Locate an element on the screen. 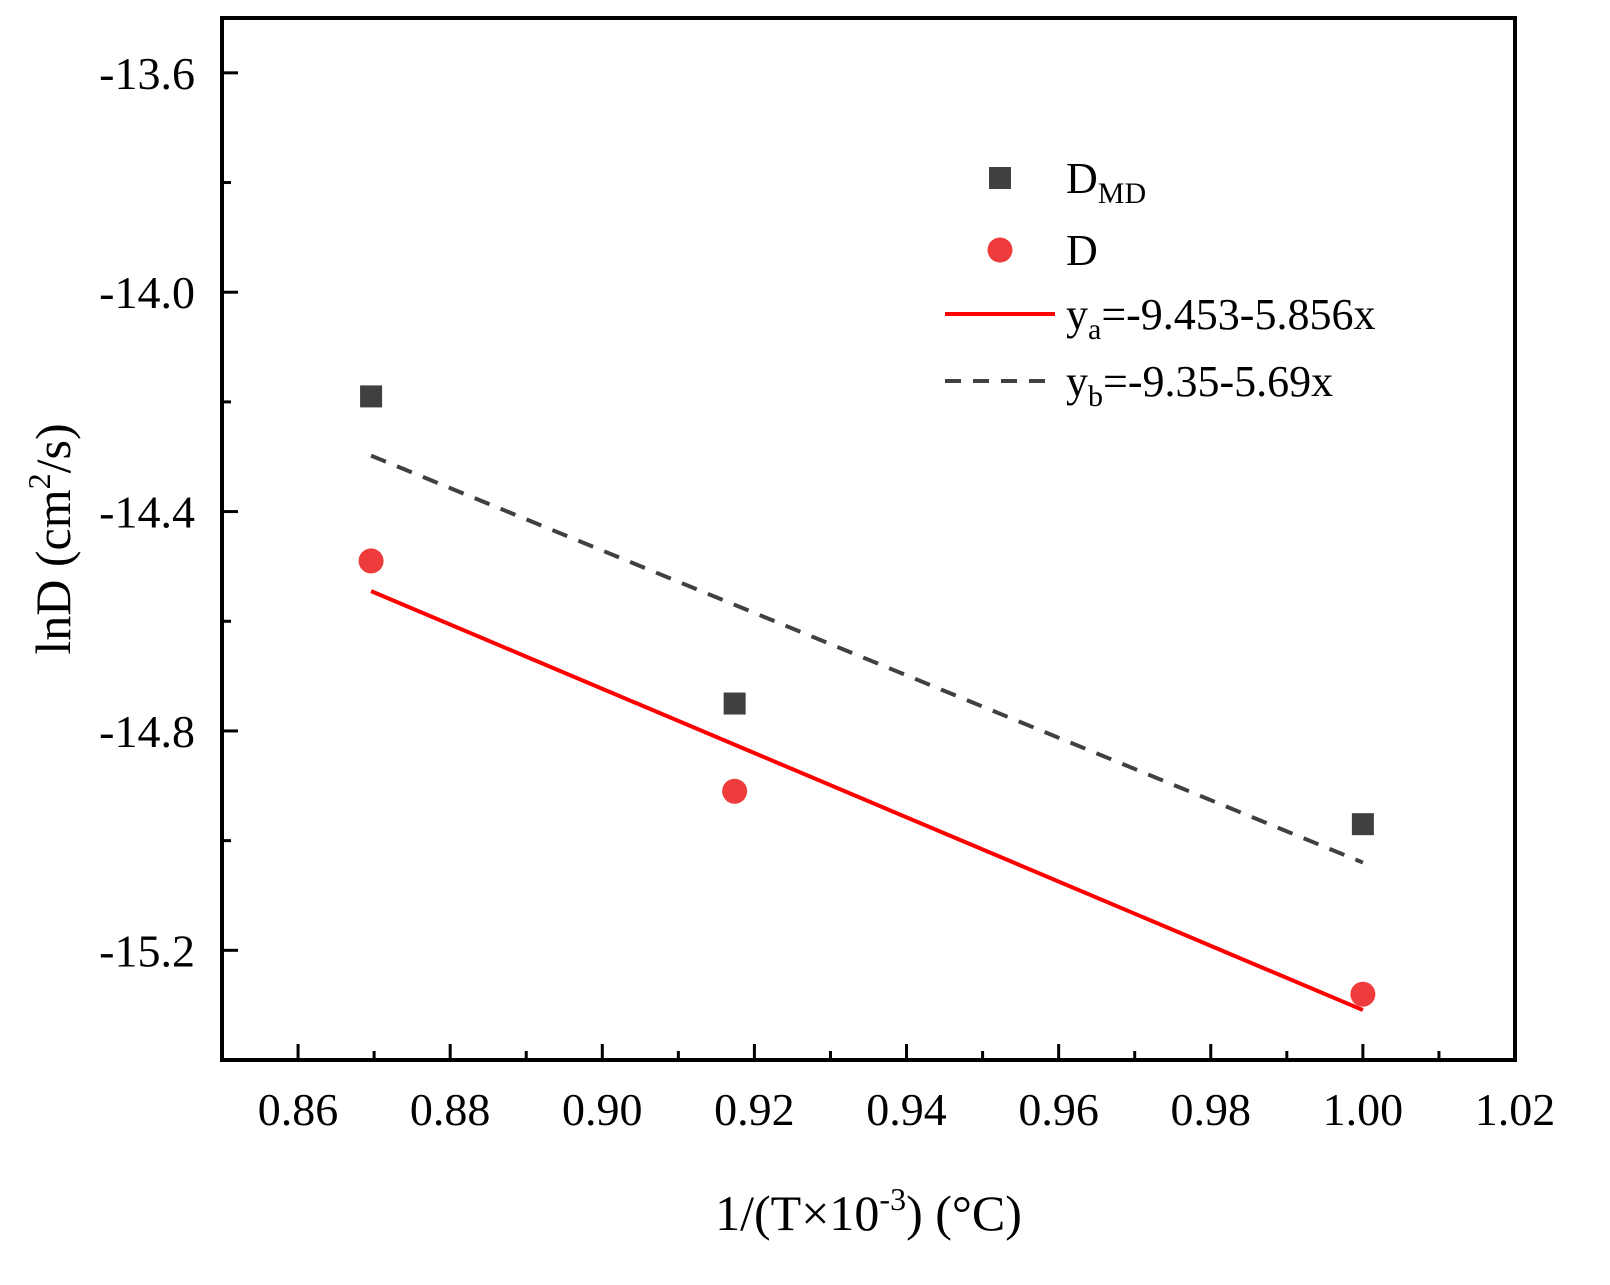 This screenshot has width=1610, height=1285. x-tick-label: 0.98 is located at coordinates (1211, 1109).